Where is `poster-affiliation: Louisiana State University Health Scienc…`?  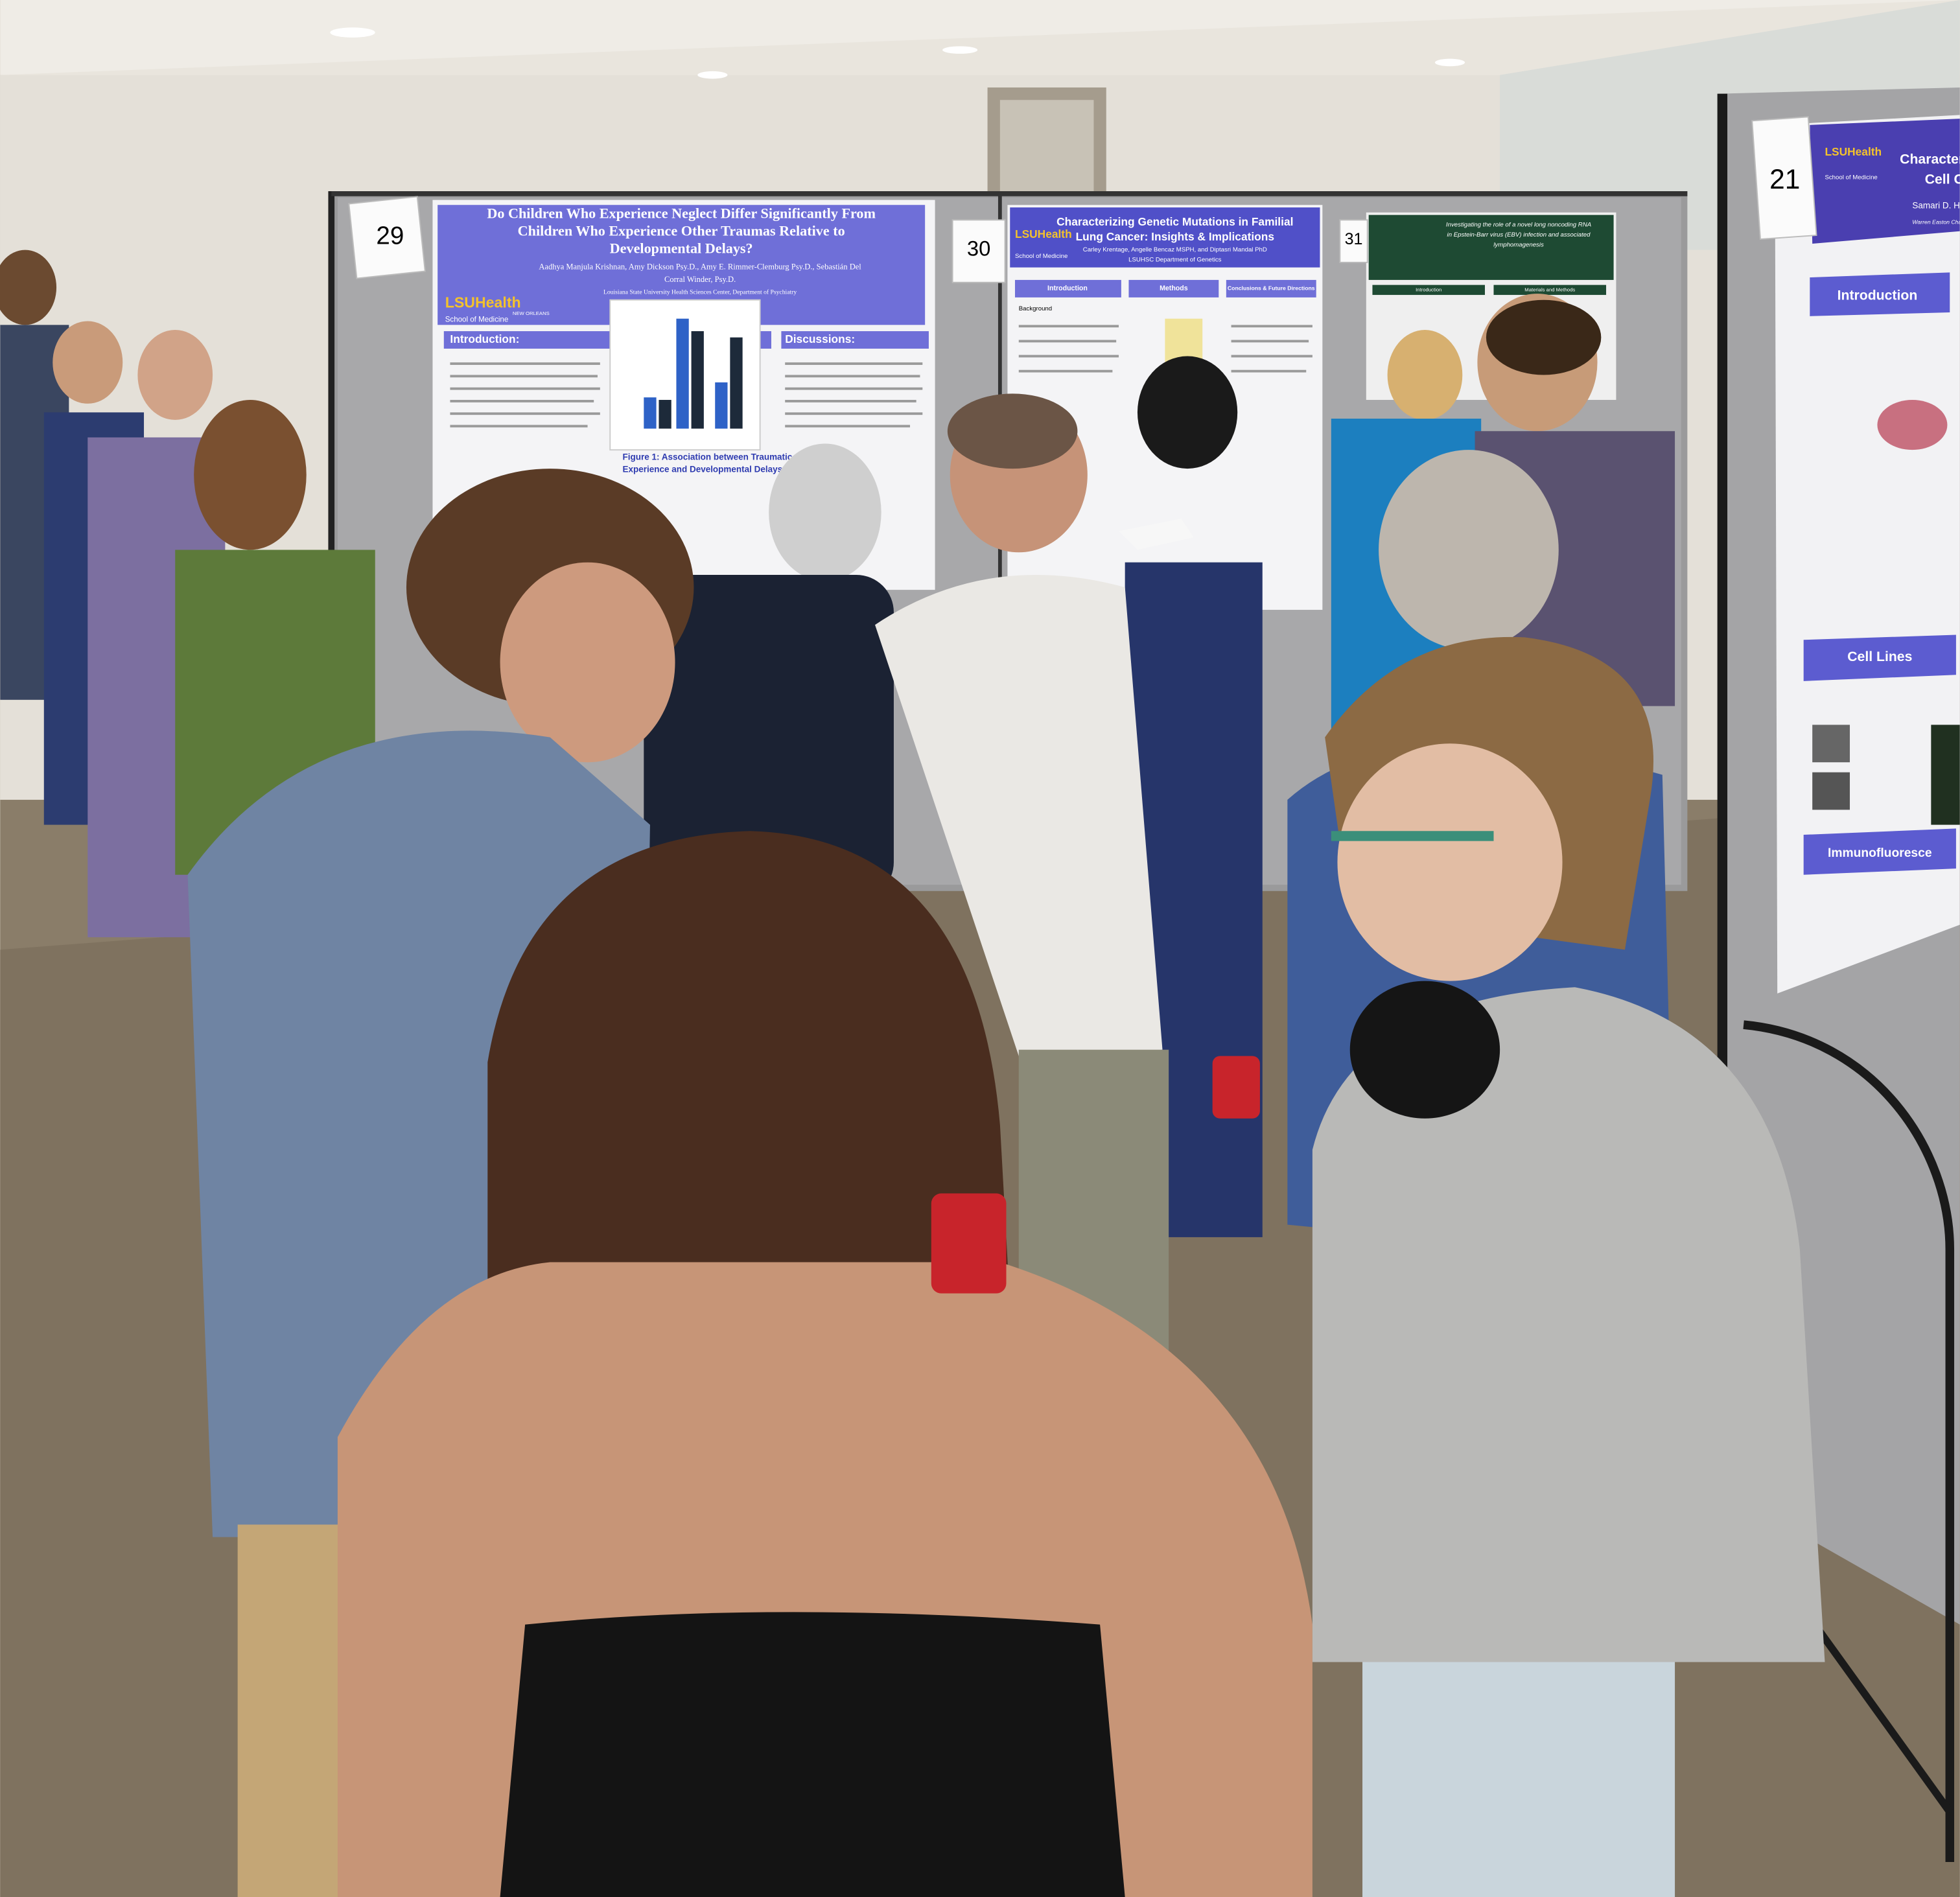 poster-affiliation: Louisiana State University Health Scienc… is located at coordinates (700, 292).